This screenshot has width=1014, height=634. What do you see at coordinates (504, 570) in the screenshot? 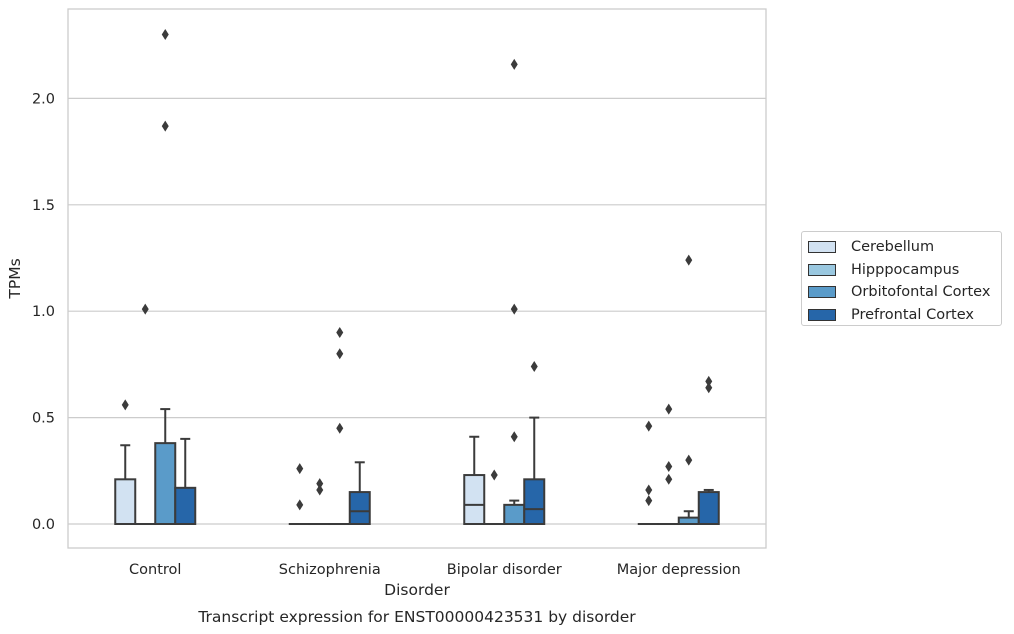
I see `x-tick-label: Bipolar disorder` at bounding box center [504, 570].